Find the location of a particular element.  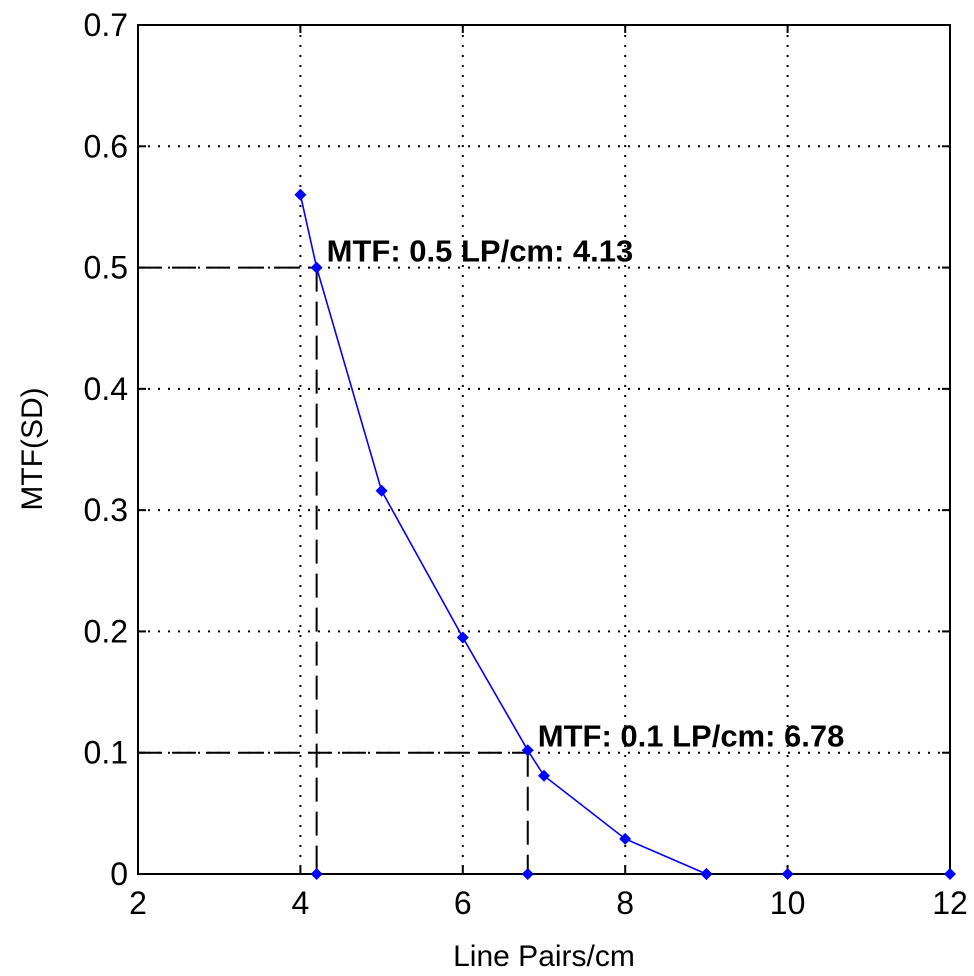

x-tick-label: 12 is located at coordinates (950, 903).